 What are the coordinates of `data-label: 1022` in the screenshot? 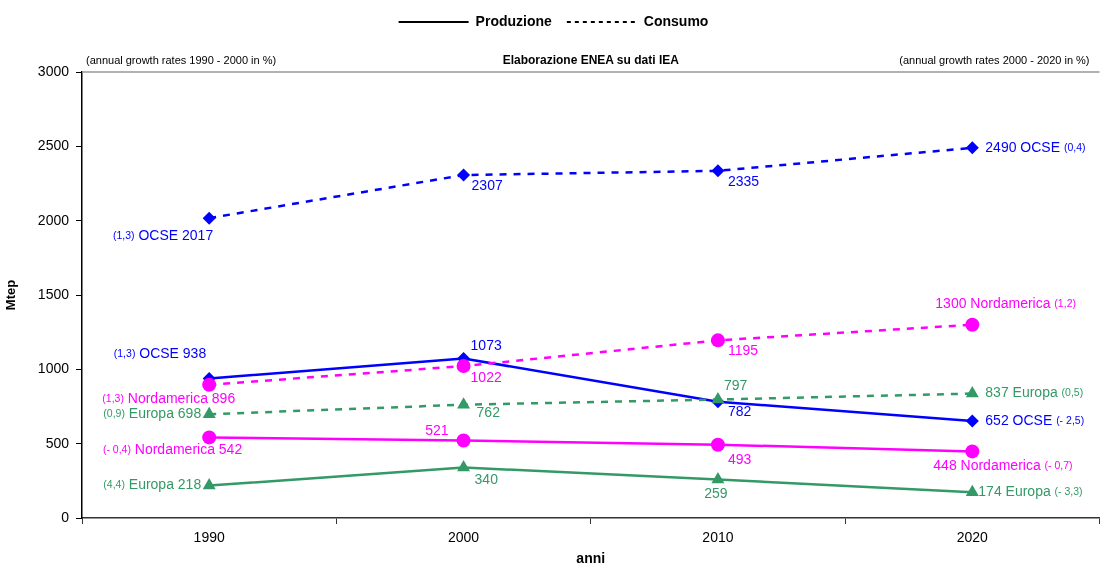 It's located at (486, 376).